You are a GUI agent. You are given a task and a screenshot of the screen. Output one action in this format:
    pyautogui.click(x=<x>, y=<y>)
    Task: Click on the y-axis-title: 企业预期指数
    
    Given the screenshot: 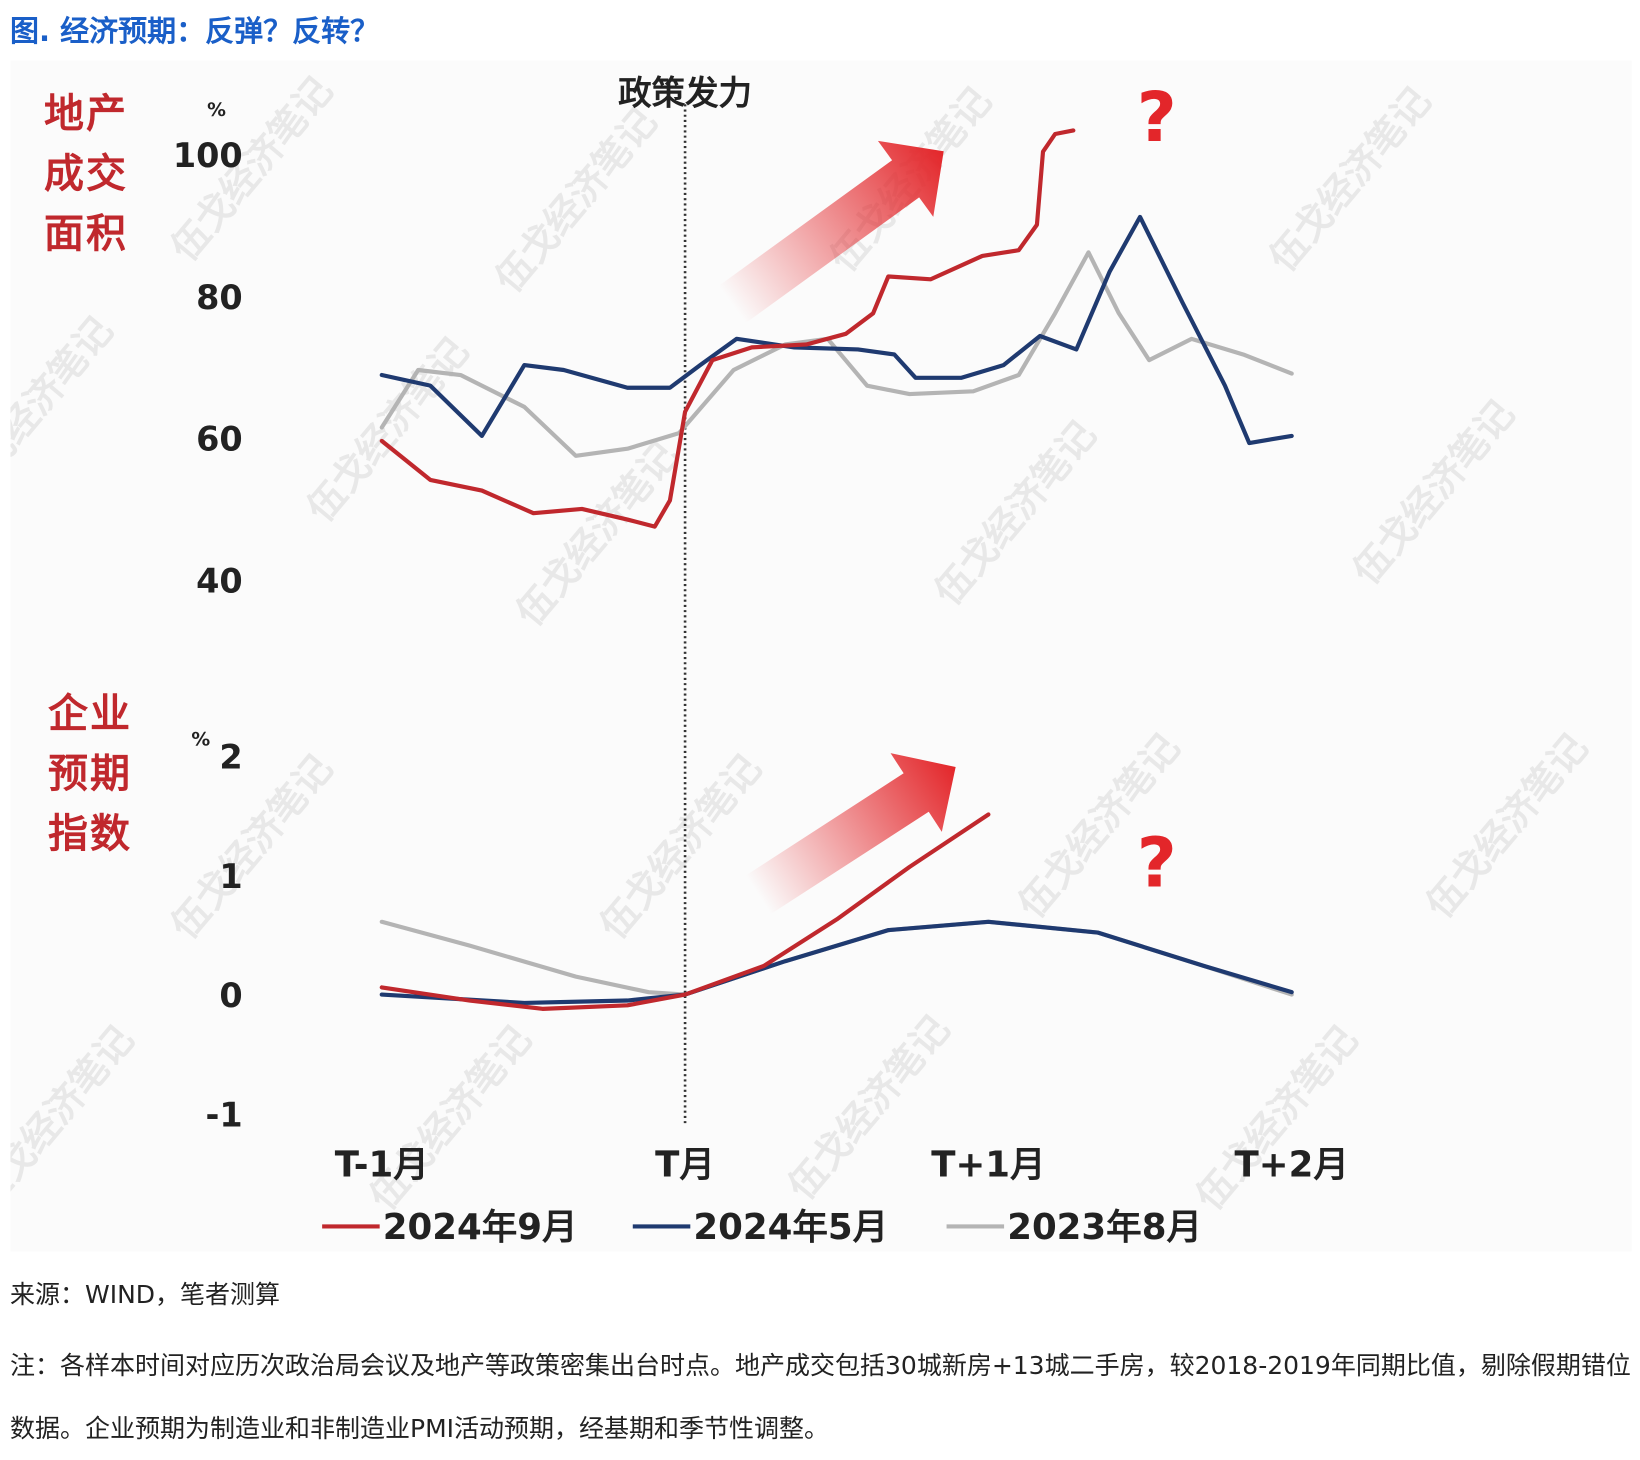 What is the action you would take?
    pyautogui.click(x=90, y=774)
    